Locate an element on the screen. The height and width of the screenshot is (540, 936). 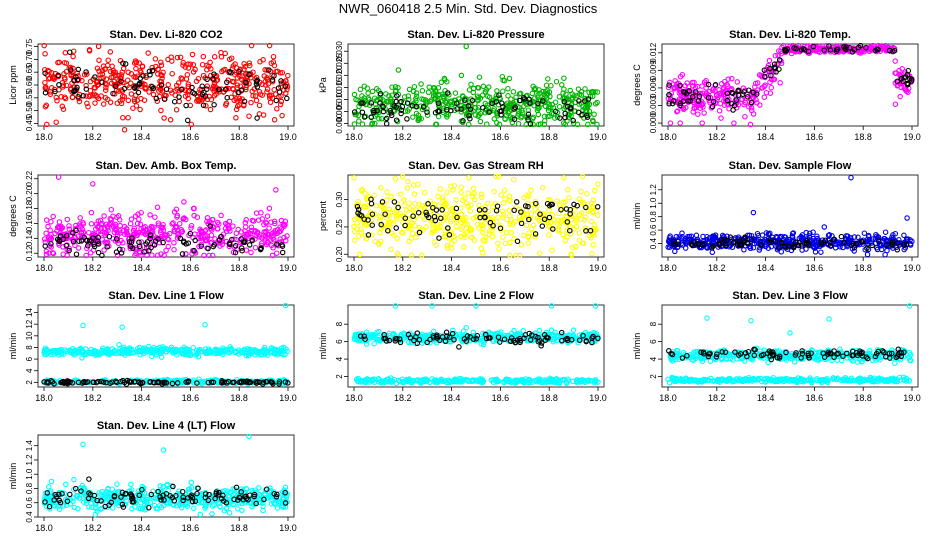
x-tick-label: 18.6 is located at coordinates (501, 398).